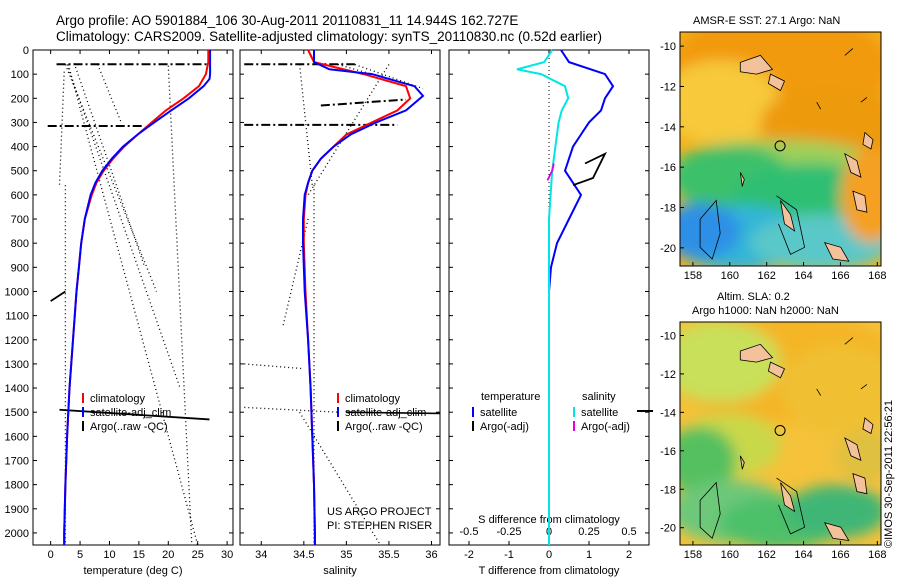  I want to click on temp-ytick-label: 1200, so click(17, 341).